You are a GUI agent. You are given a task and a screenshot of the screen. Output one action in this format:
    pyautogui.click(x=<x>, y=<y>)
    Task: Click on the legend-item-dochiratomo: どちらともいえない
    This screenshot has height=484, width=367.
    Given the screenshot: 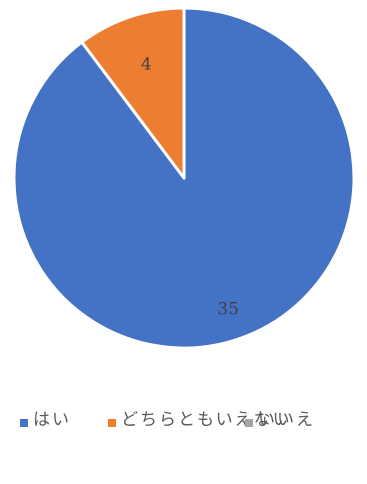 What is the action you would take?
    pyautogui.click(x=199, y=423)
    